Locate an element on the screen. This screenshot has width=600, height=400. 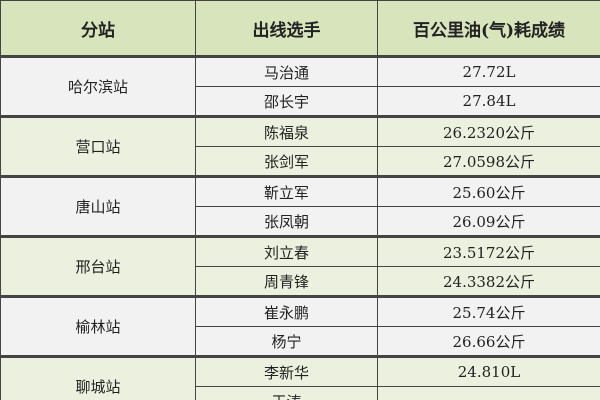
driver-cell: 崔永鹏 is located at coordinates (286, 311).